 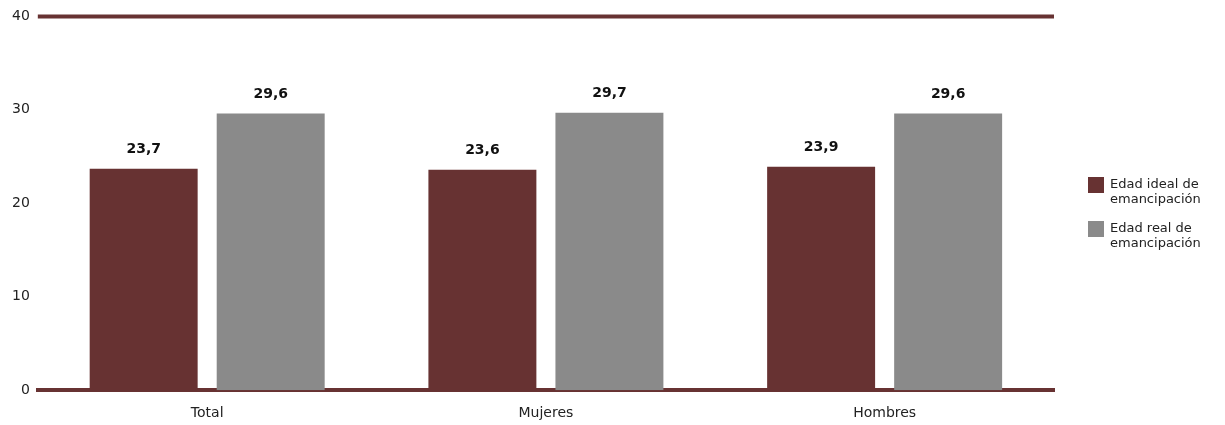 I want to click on x-tick-label: Mujeres, so click(x=546, y=412).